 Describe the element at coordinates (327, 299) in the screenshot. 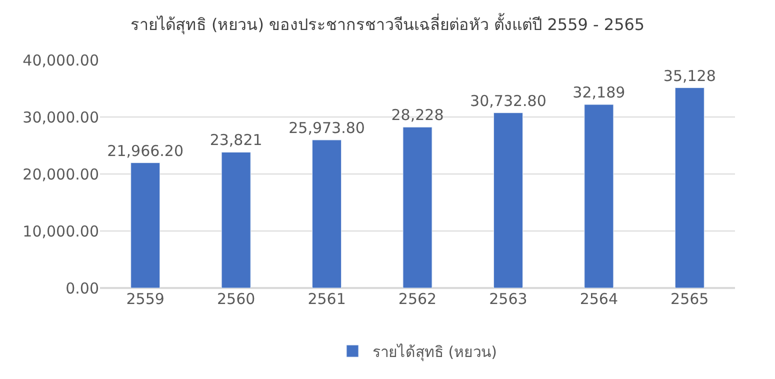

I see `x-tick-label: 2561` at that location.